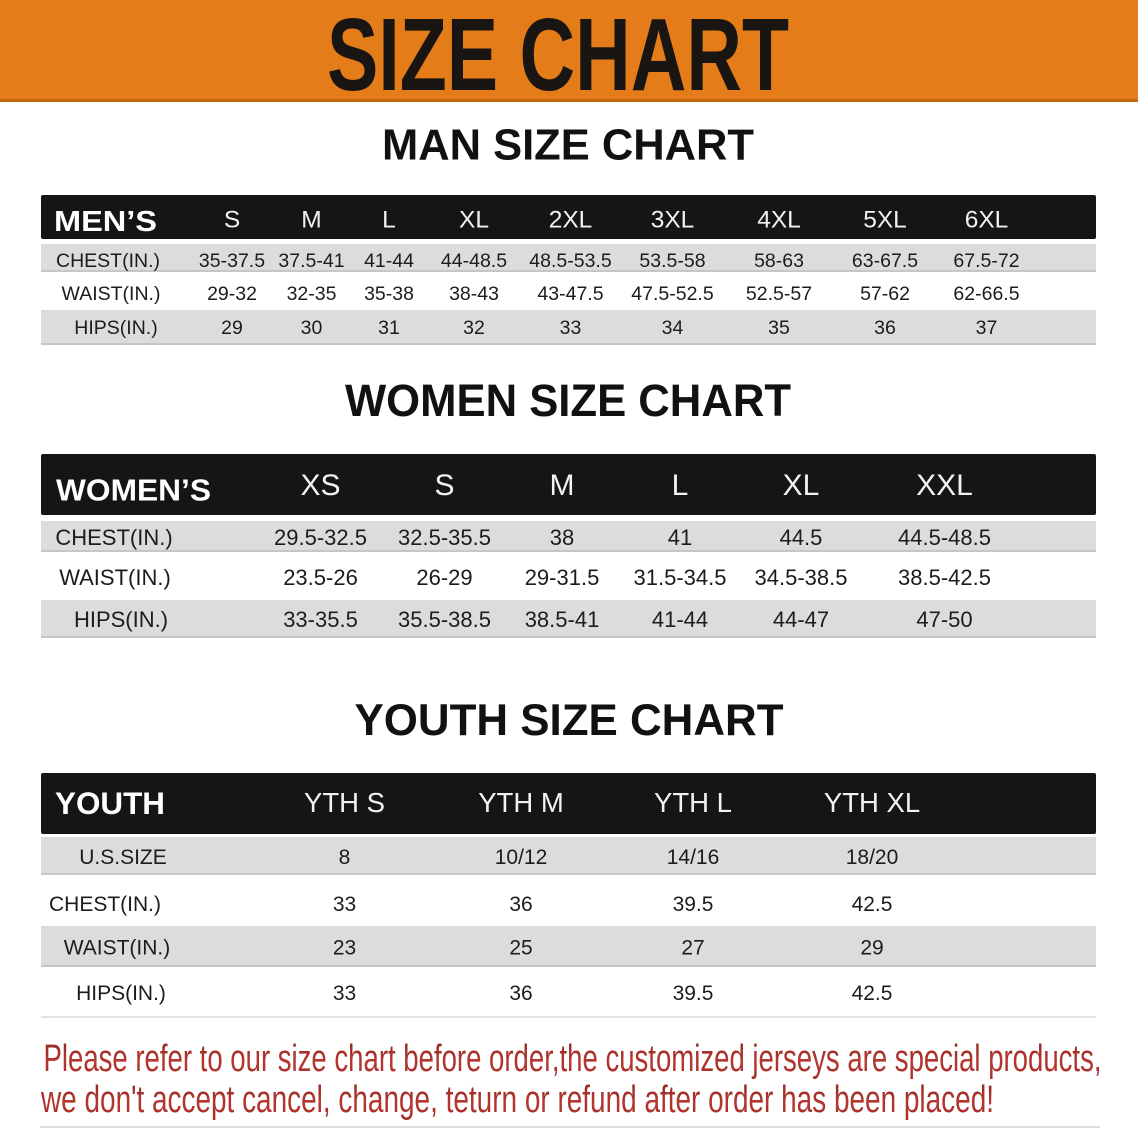 Image resolution: width=1138 pixels, height=1132 pixels. What do you see at coordinates (444, 577) in the screenshot?
I see `svg-text: 26-29` at bounding box center [444, 577].